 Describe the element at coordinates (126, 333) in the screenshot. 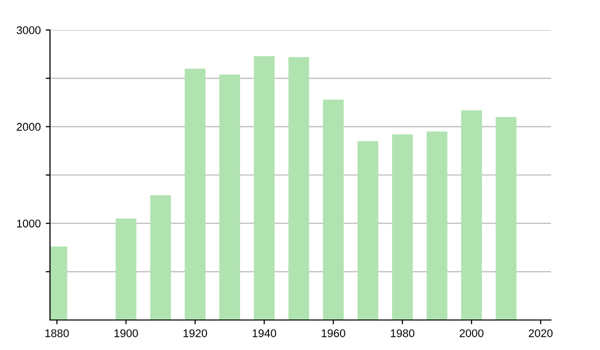

I see `x-tick-label: 1900` at that location.